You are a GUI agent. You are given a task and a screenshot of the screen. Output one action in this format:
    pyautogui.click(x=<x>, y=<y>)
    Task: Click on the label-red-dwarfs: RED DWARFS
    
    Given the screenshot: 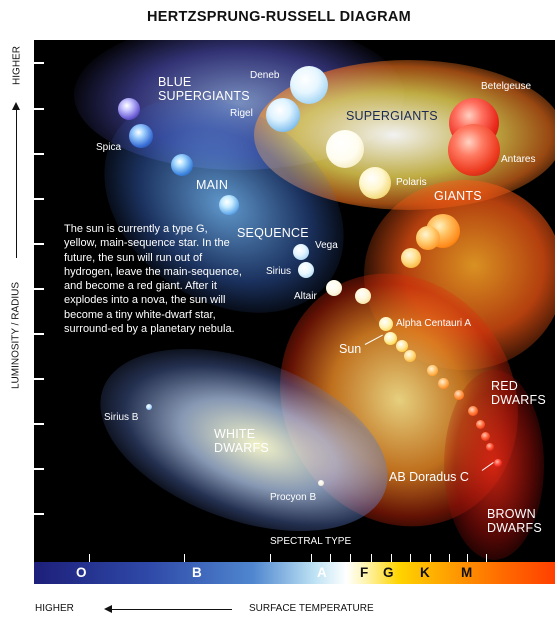 What is the action you would take?
    pyautogui.click(x=518, y=393)
    